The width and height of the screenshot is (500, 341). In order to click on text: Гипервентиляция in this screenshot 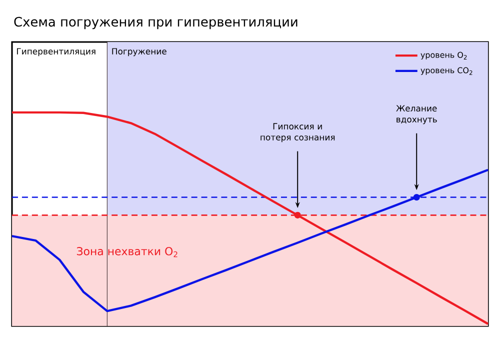, I will do `click(56, 52)`.